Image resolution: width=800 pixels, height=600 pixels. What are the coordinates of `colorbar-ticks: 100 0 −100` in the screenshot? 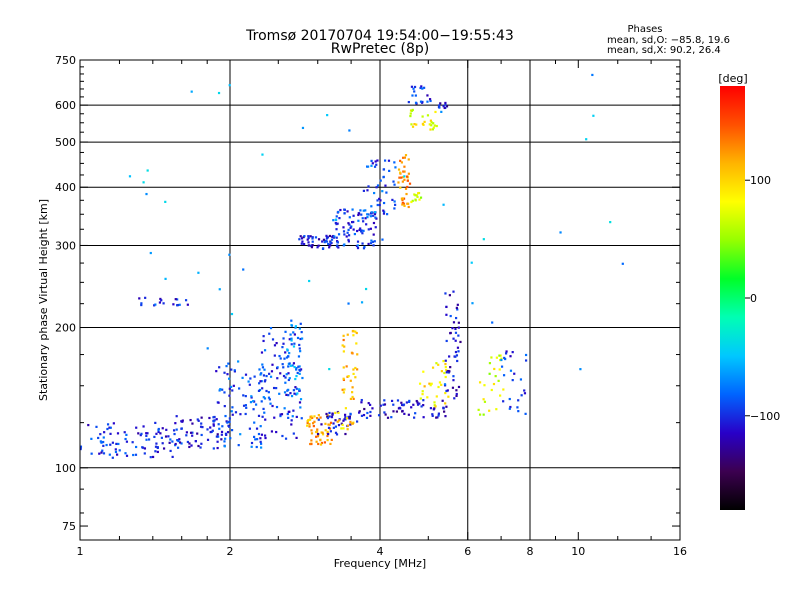 It's located at (762, 298).